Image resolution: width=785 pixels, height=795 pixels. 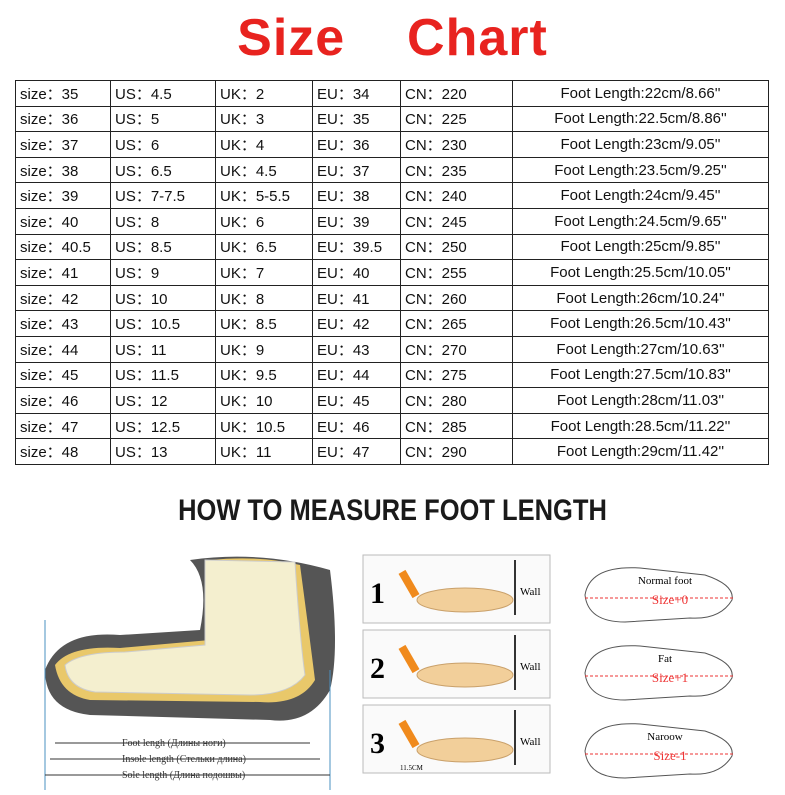 I want to click on table-cell: size：36, so click(x=63, y=119).